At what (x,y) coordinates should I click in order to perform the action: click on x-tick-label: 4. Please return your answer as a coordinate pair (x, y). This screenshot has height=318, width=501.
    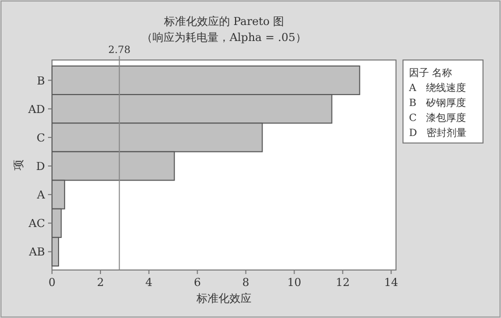
    Looking at the image, I should click on (148, 282).